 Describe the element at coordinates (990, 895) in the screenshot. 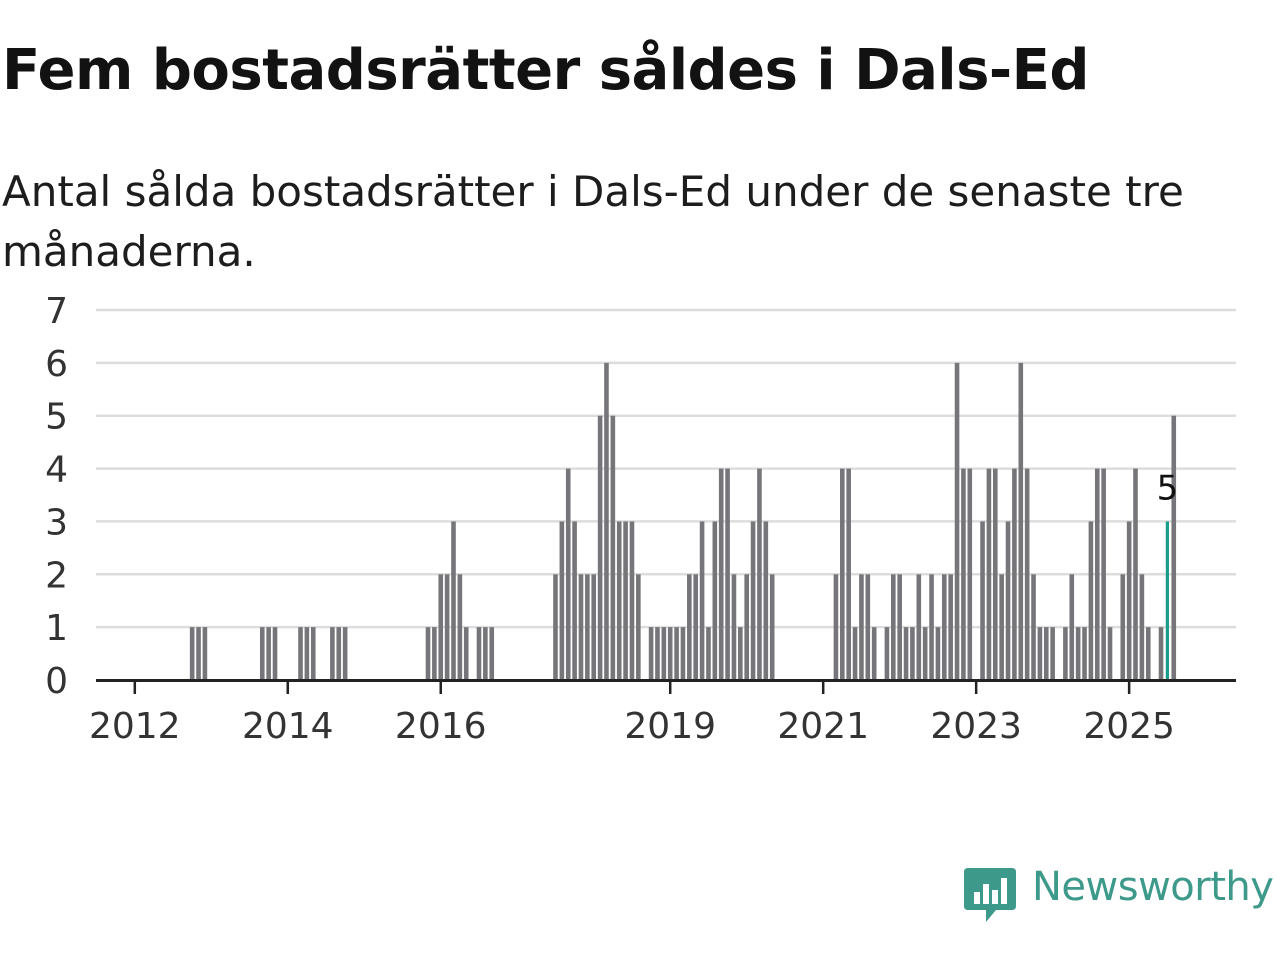

I see `newsworthy-logo-icon` at that location.